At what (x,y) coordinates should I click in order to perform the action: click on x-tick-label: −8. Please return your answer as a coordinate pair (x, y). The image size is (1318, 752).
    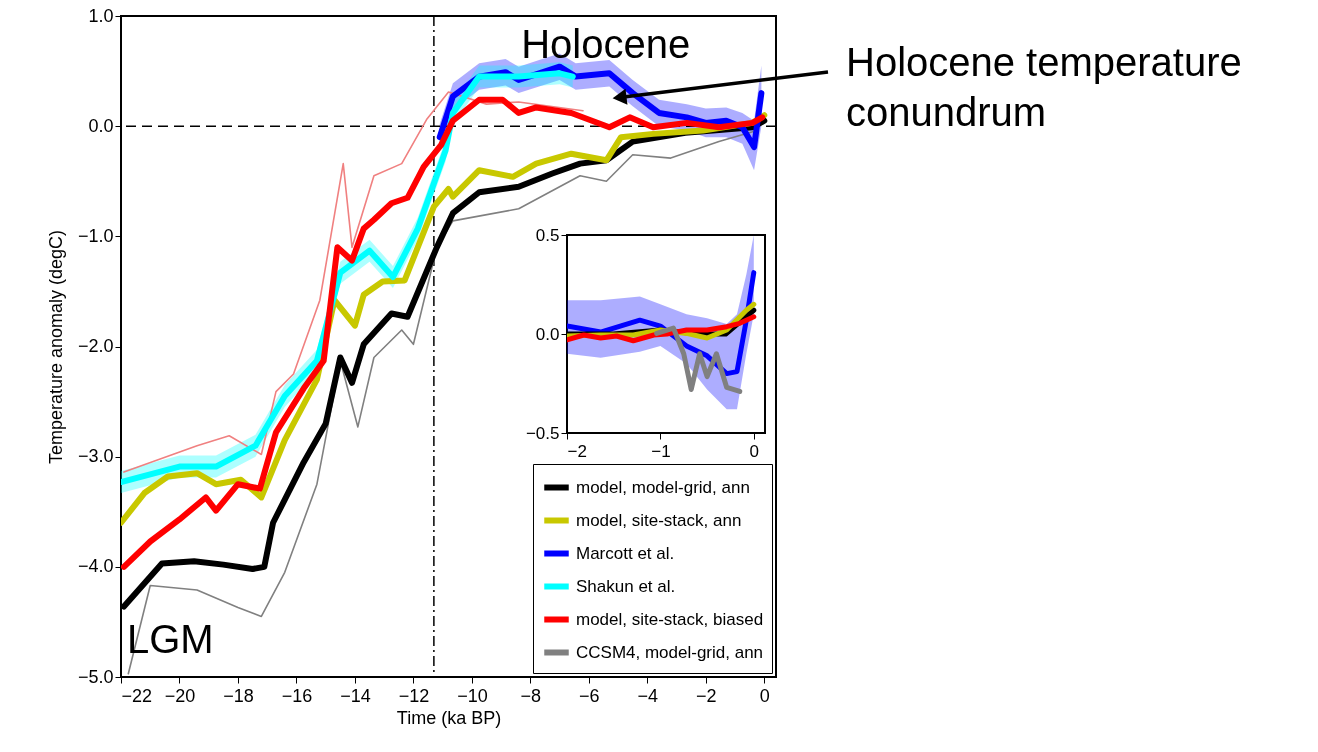
    Looking at the image, I should click on (531, 695).